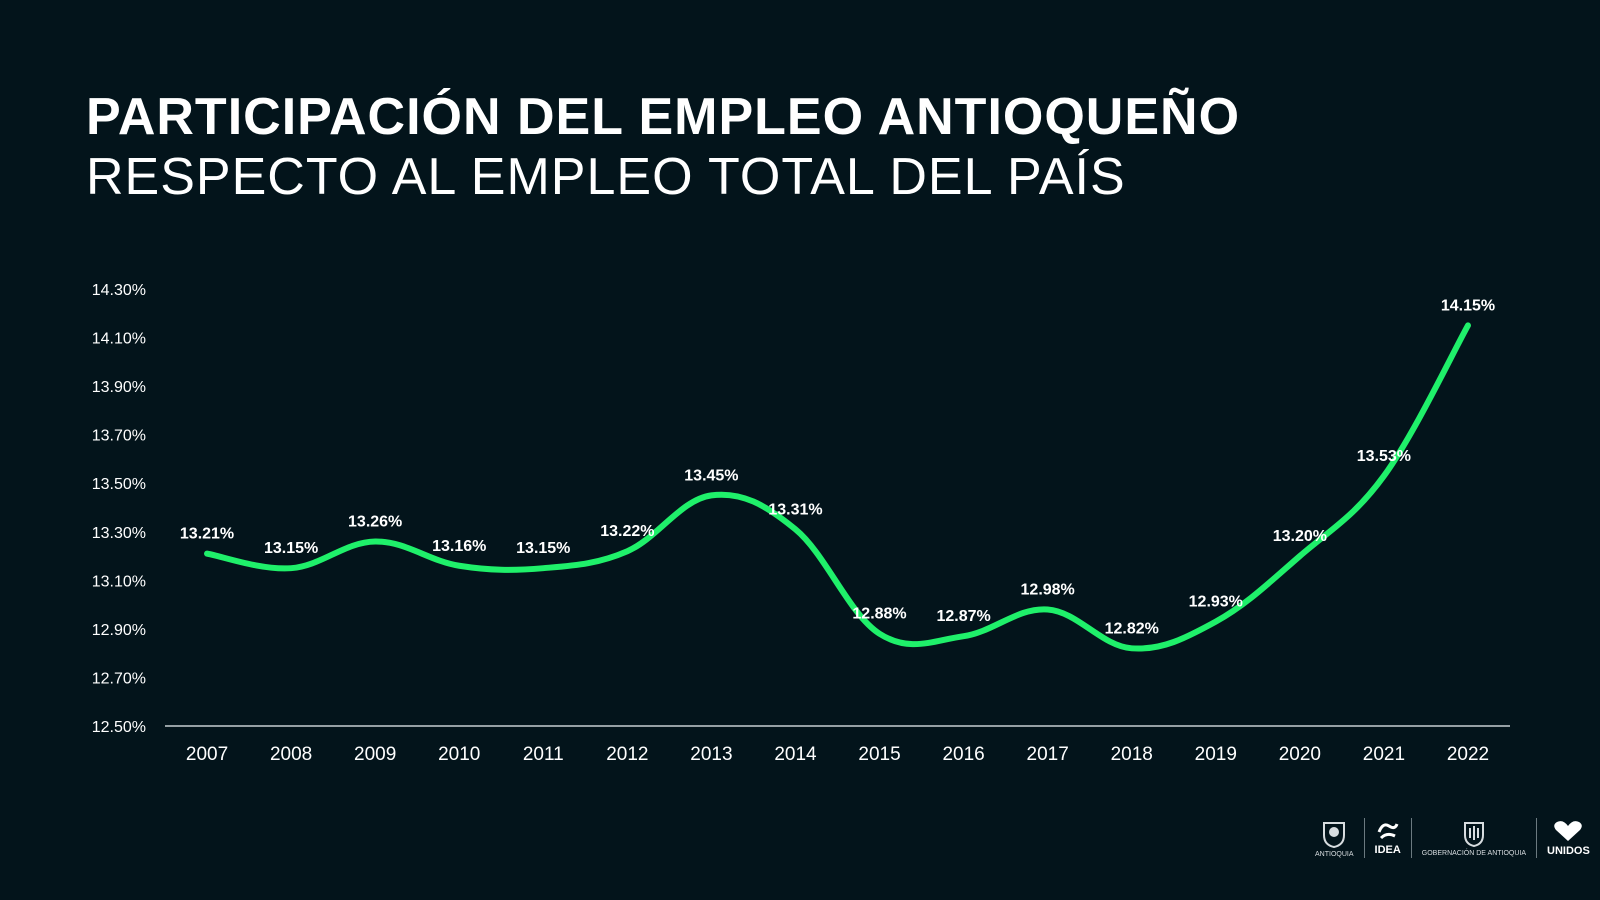 This screenshot has width=1600, height=900. I want to click on x-tick-label: 2012, so click(627, 754).